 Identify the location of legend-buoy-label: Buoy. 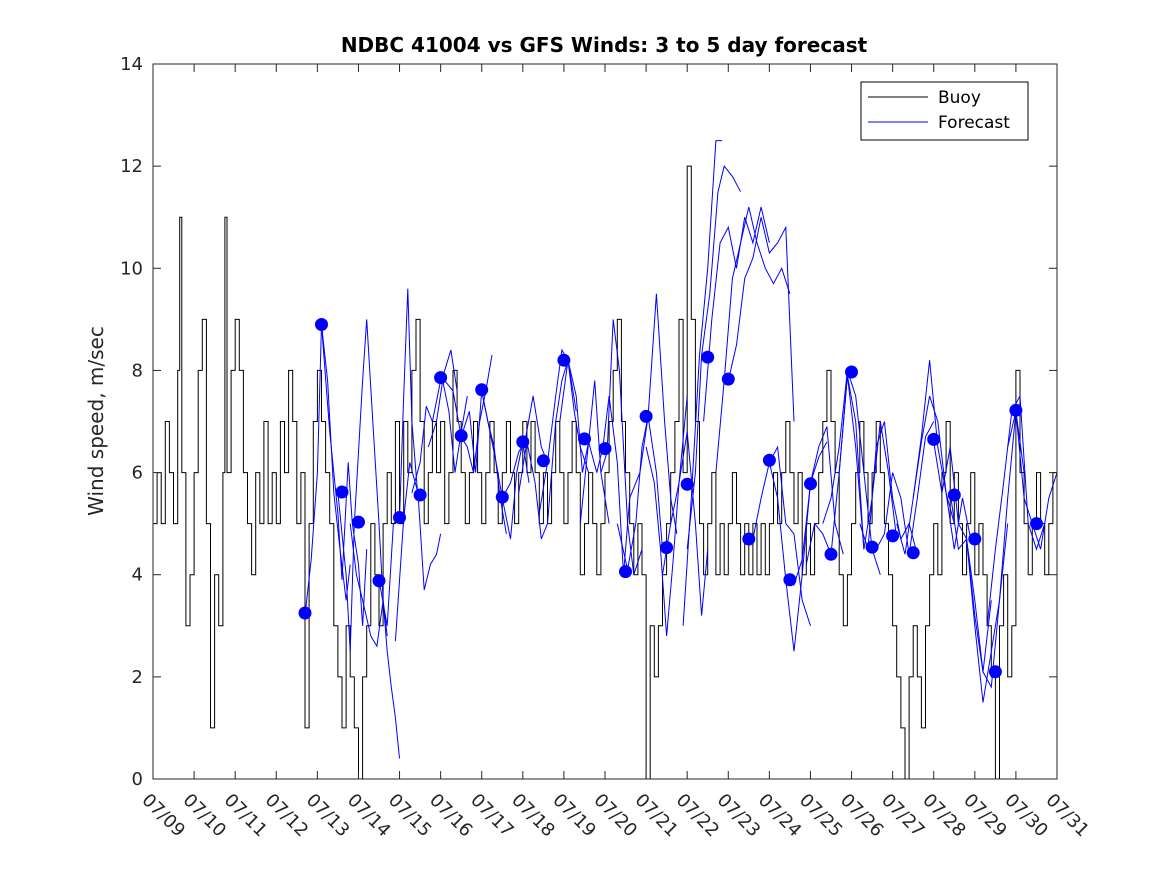
(959, 98).